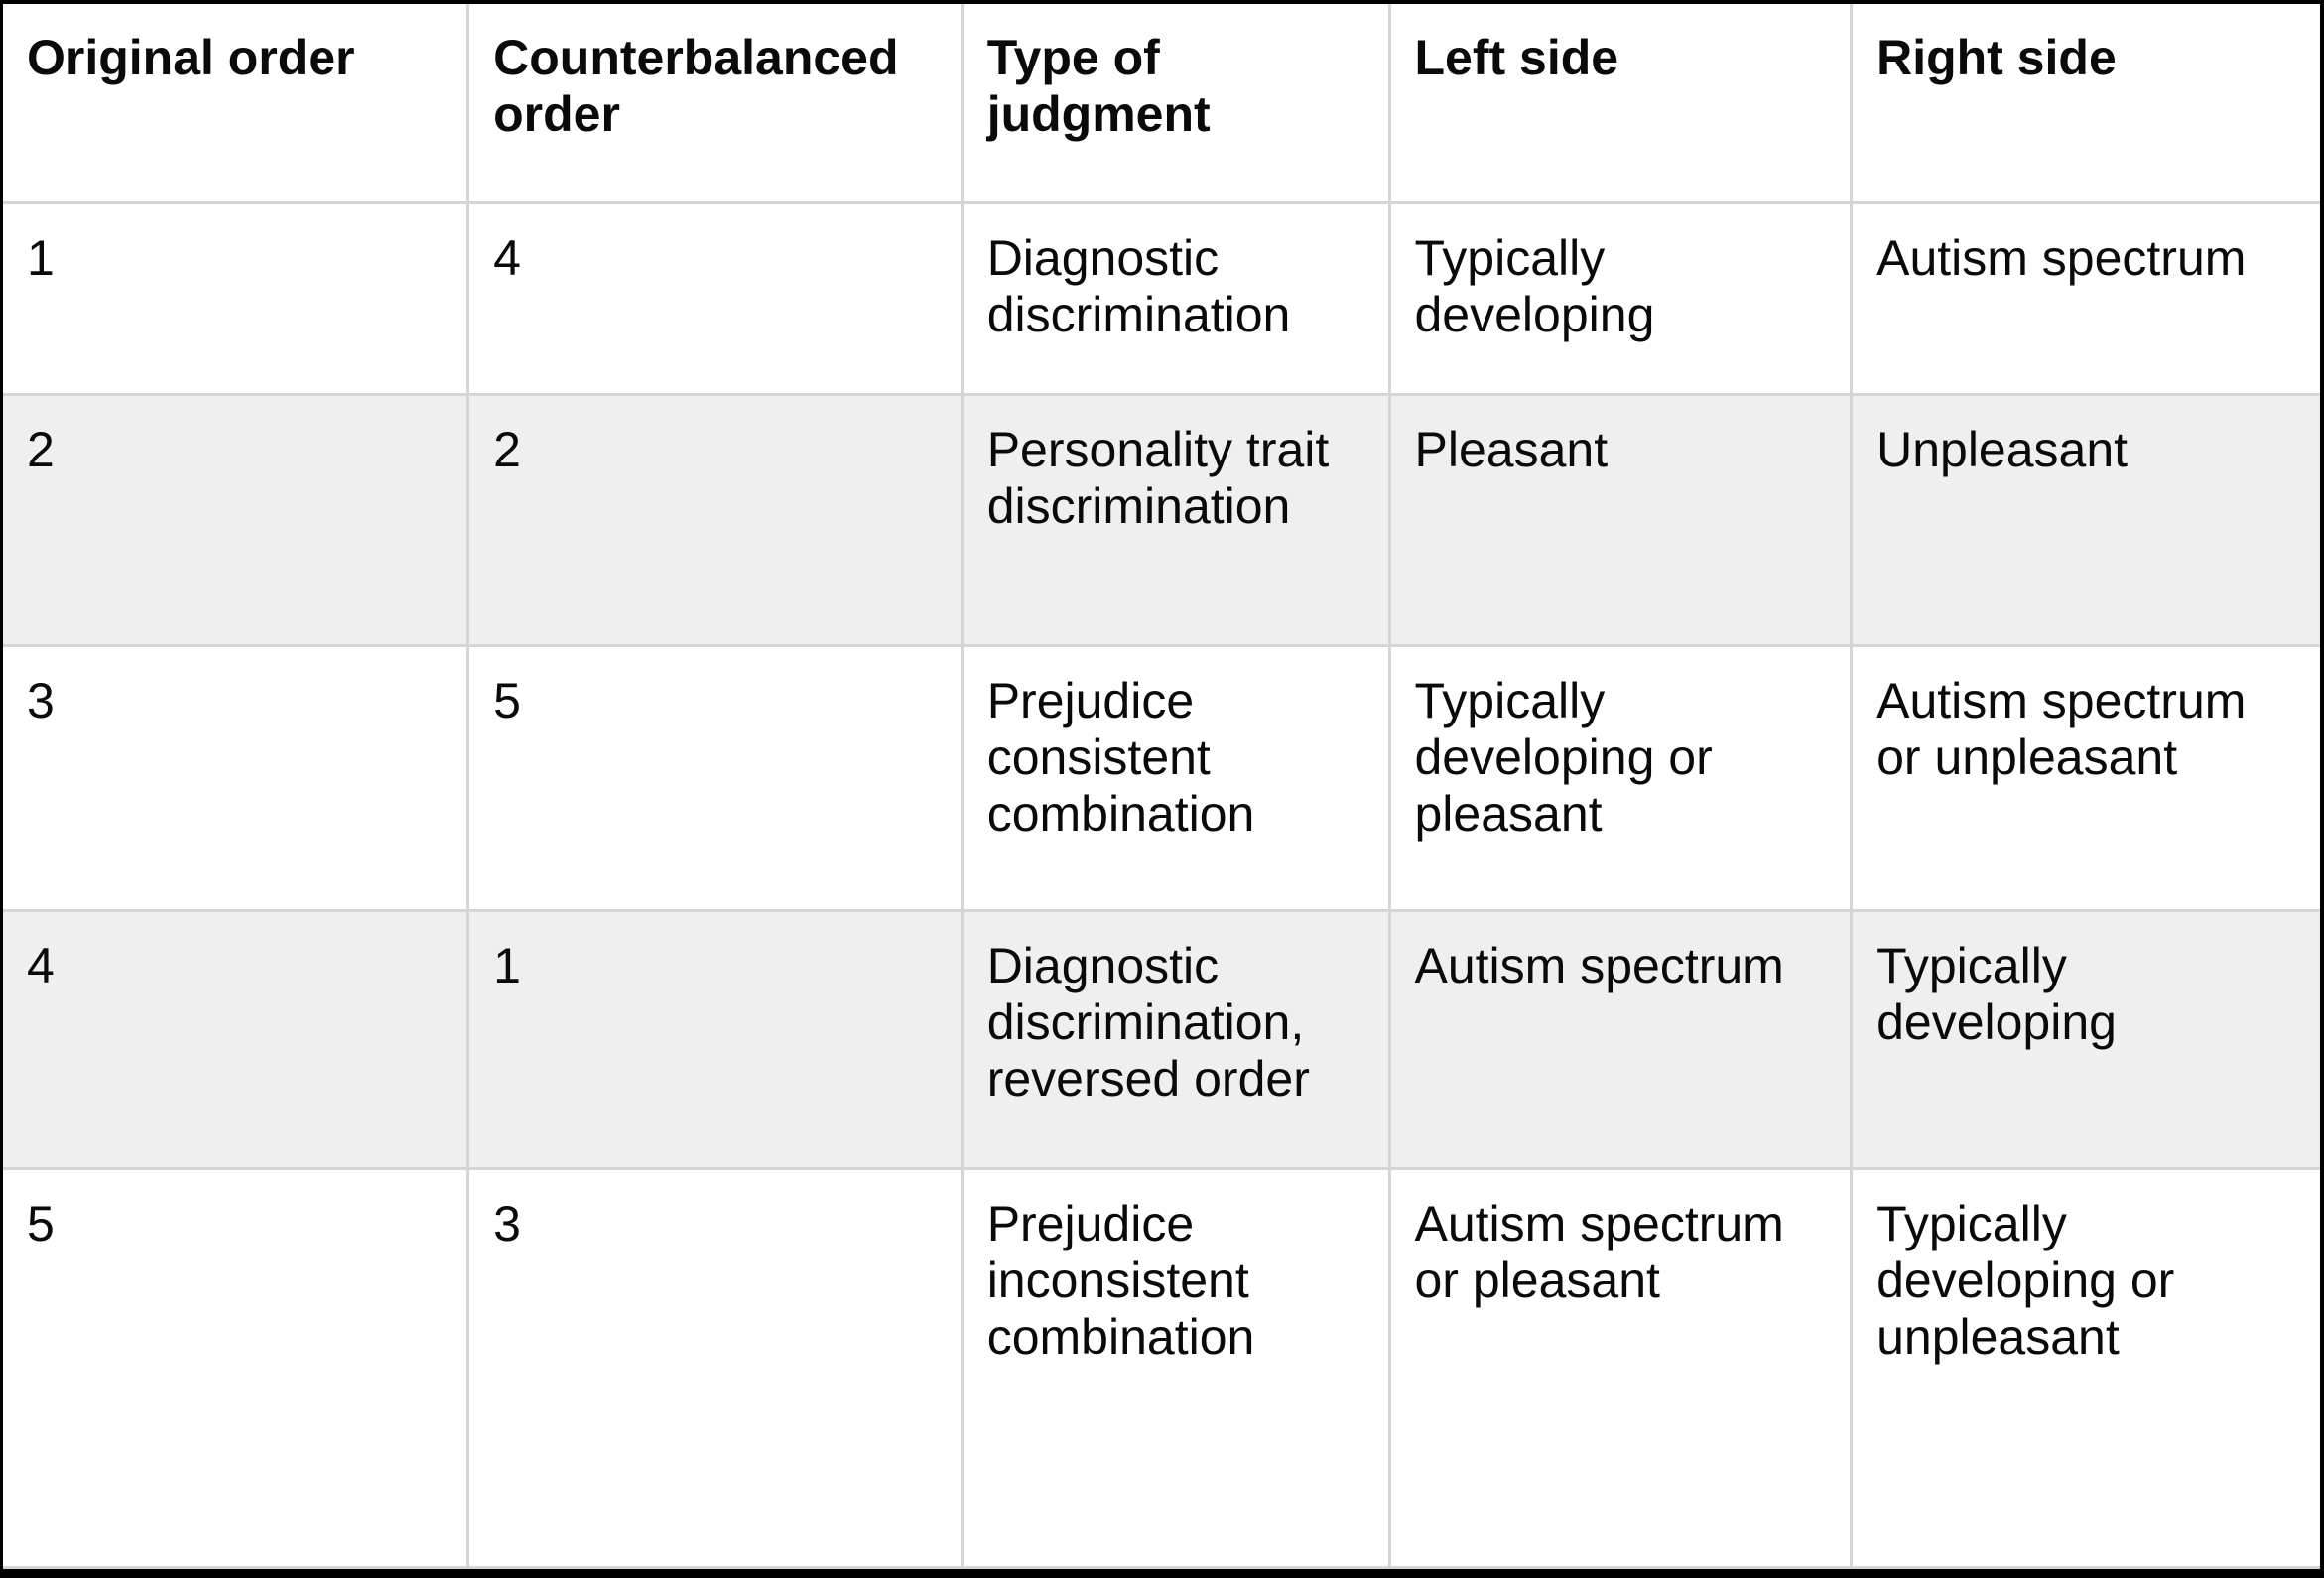 The image size is (2324, 1578). What do you see at coordinates (1620, 519) in the screenshot?
I see `table-cell: Pleasant` at bounding box center [1620, 519].